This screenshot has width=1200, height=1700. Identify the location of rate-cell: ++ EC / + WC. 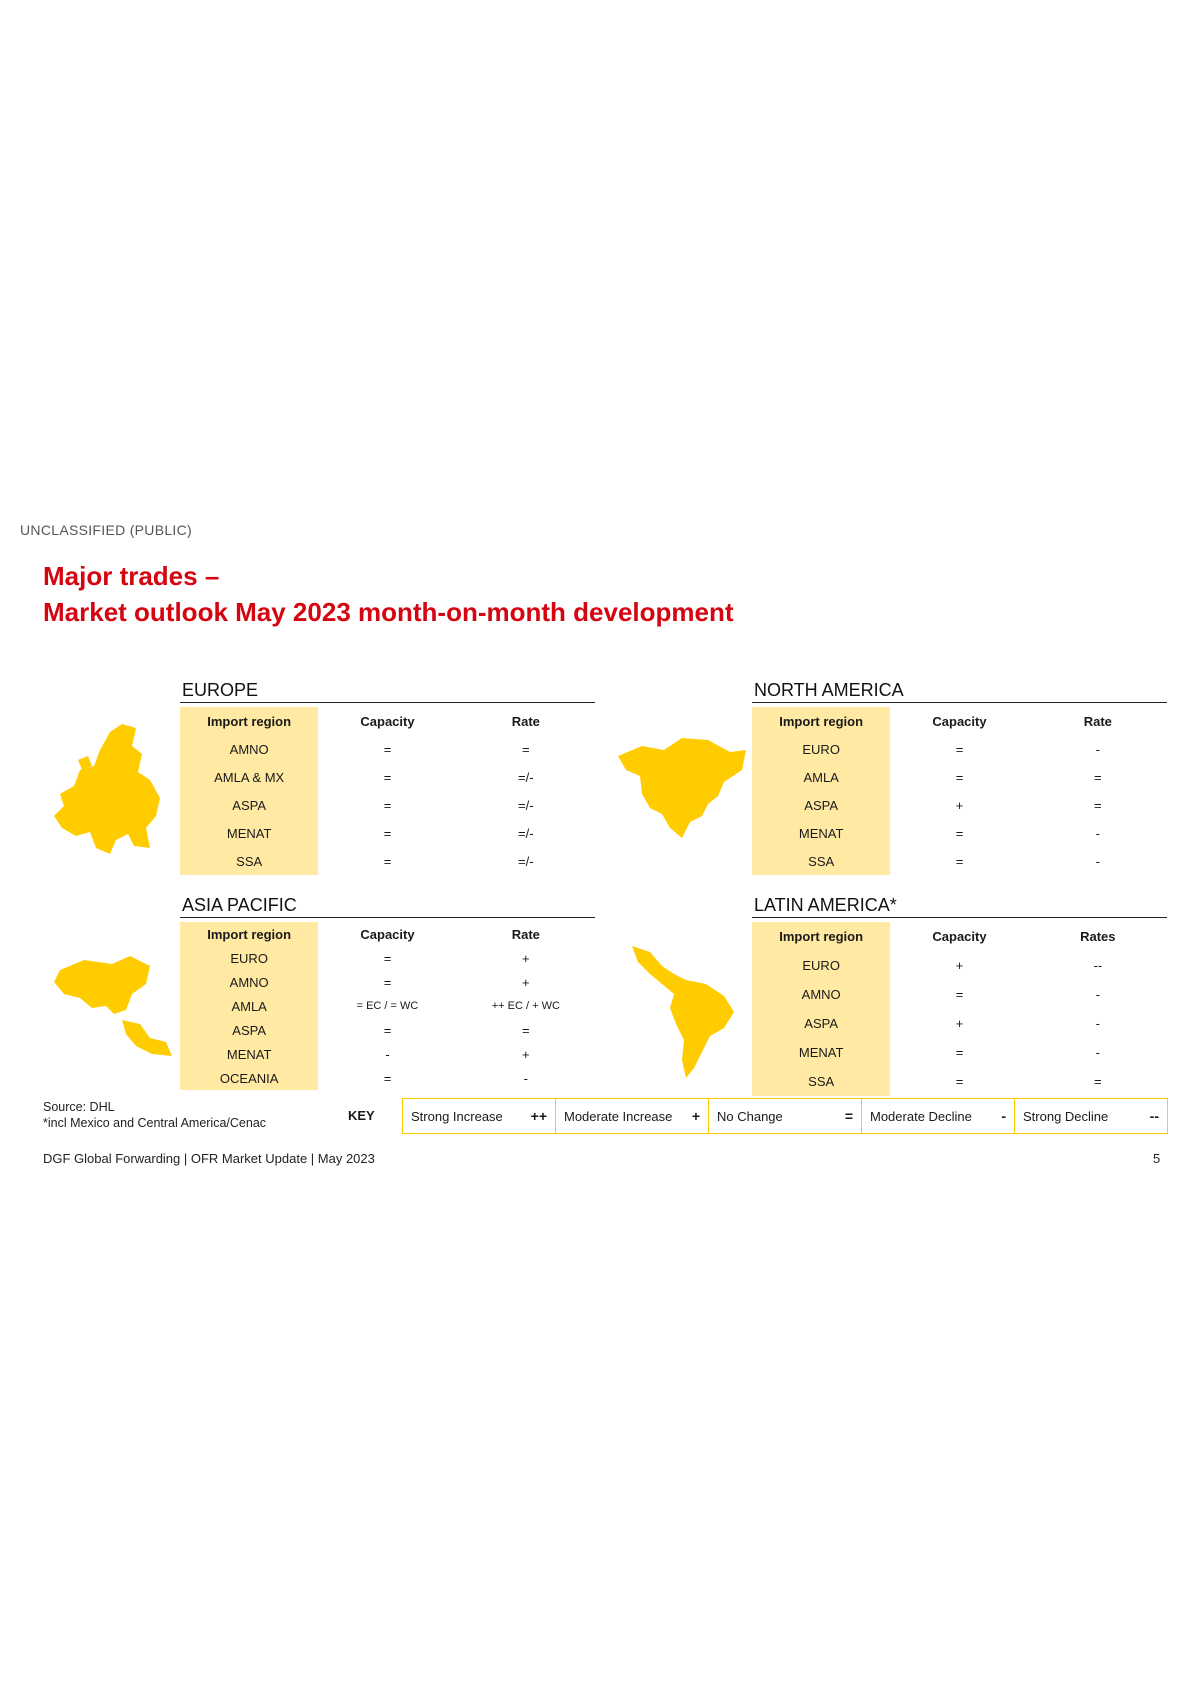
(525, 1006).